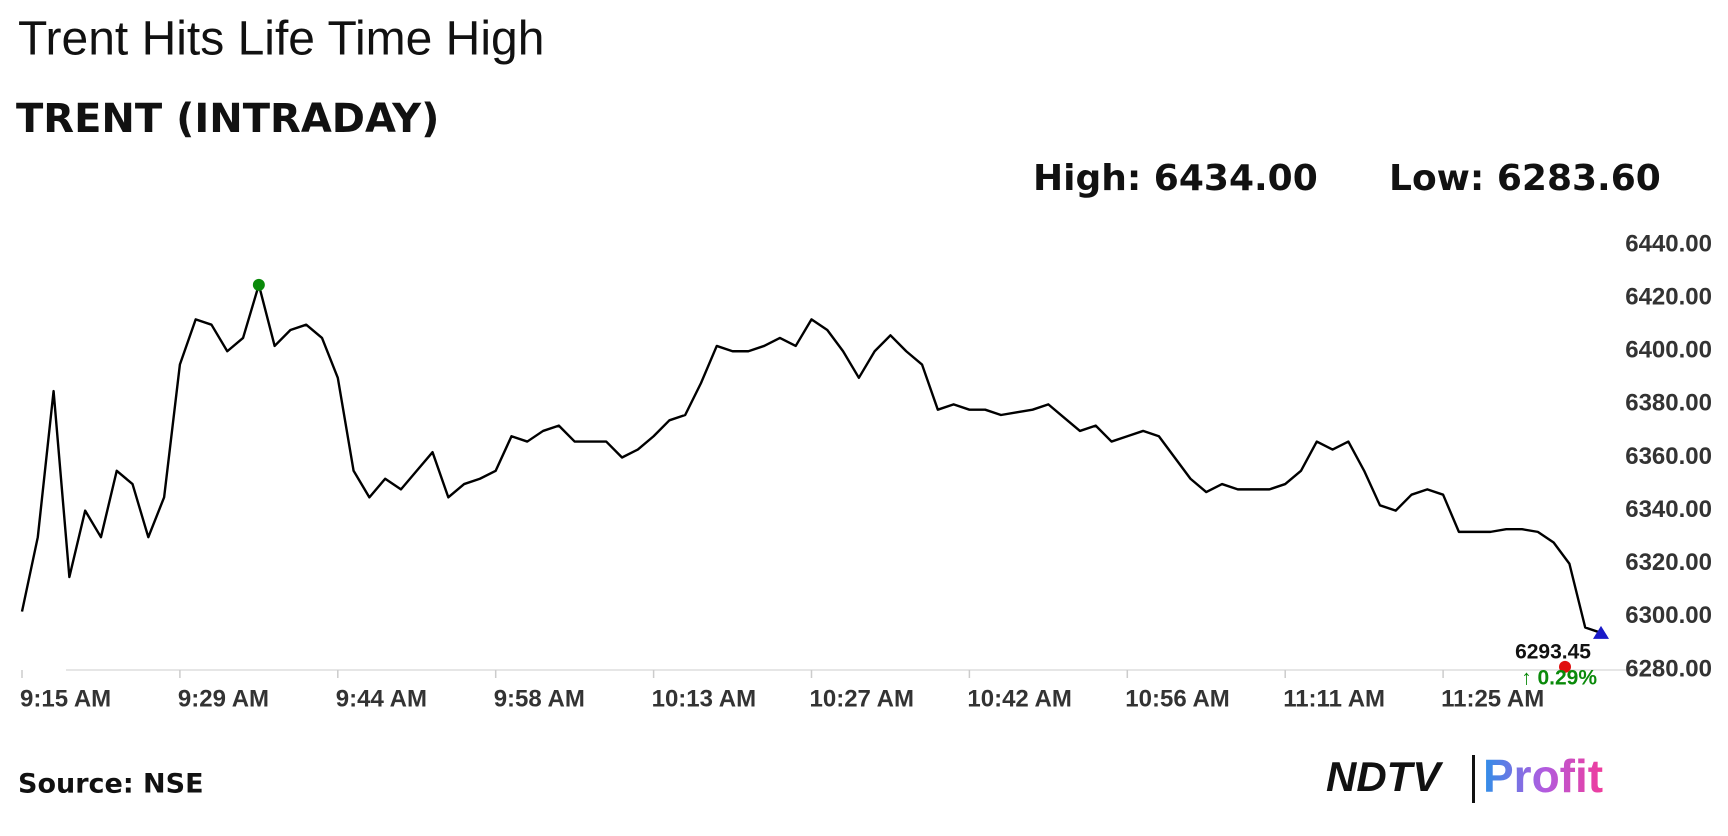  I want to click on x-tick-label: 9:44 AM, so click(381, 698).